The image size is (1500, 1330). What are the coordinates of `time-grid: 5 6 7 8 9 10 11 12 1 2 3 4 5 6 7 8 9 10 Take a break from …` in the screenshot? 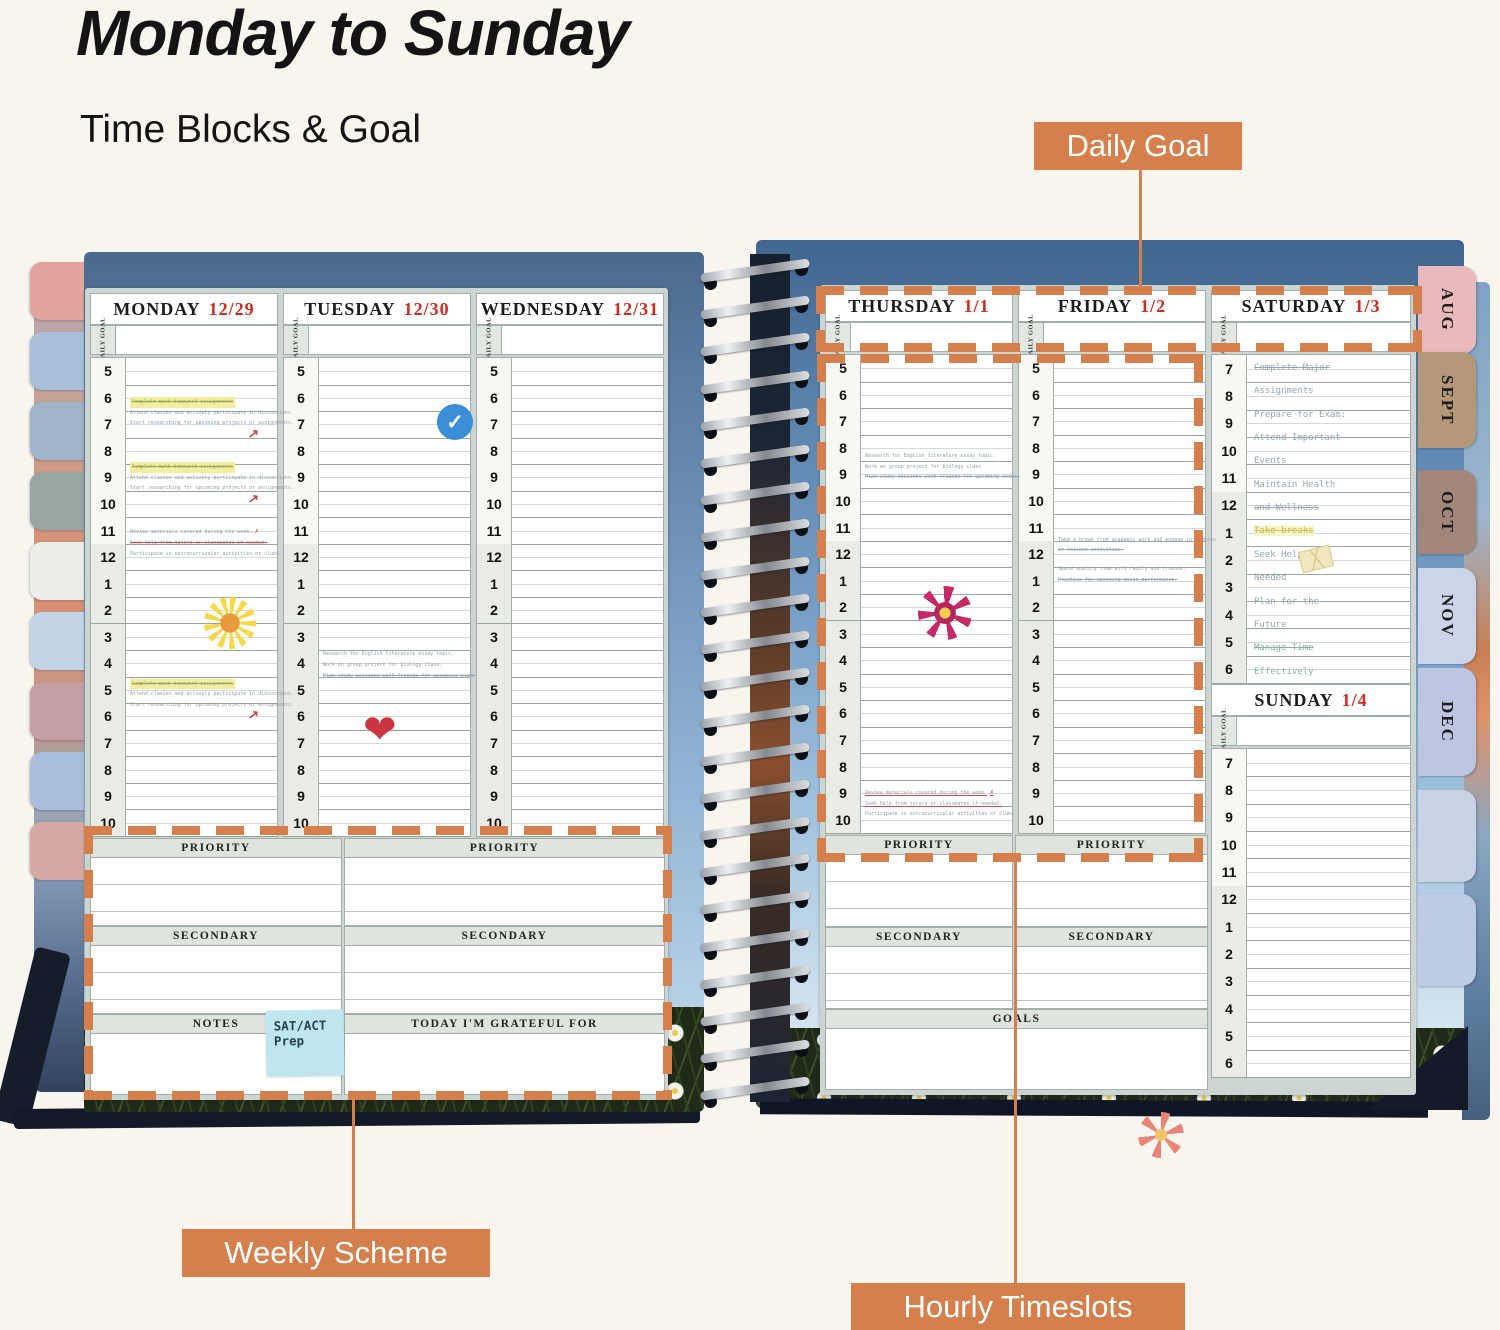 It's located at (1117, 594).